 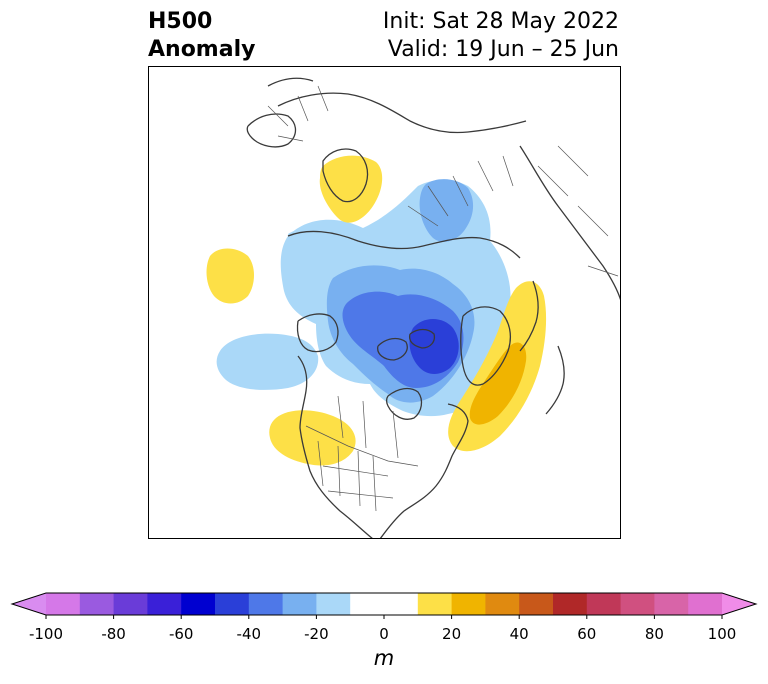 What do you see at coordinates (587, 634) in the screenshot?
I see `colorbar-tick-label: 60` at bounding box center [587, 634].